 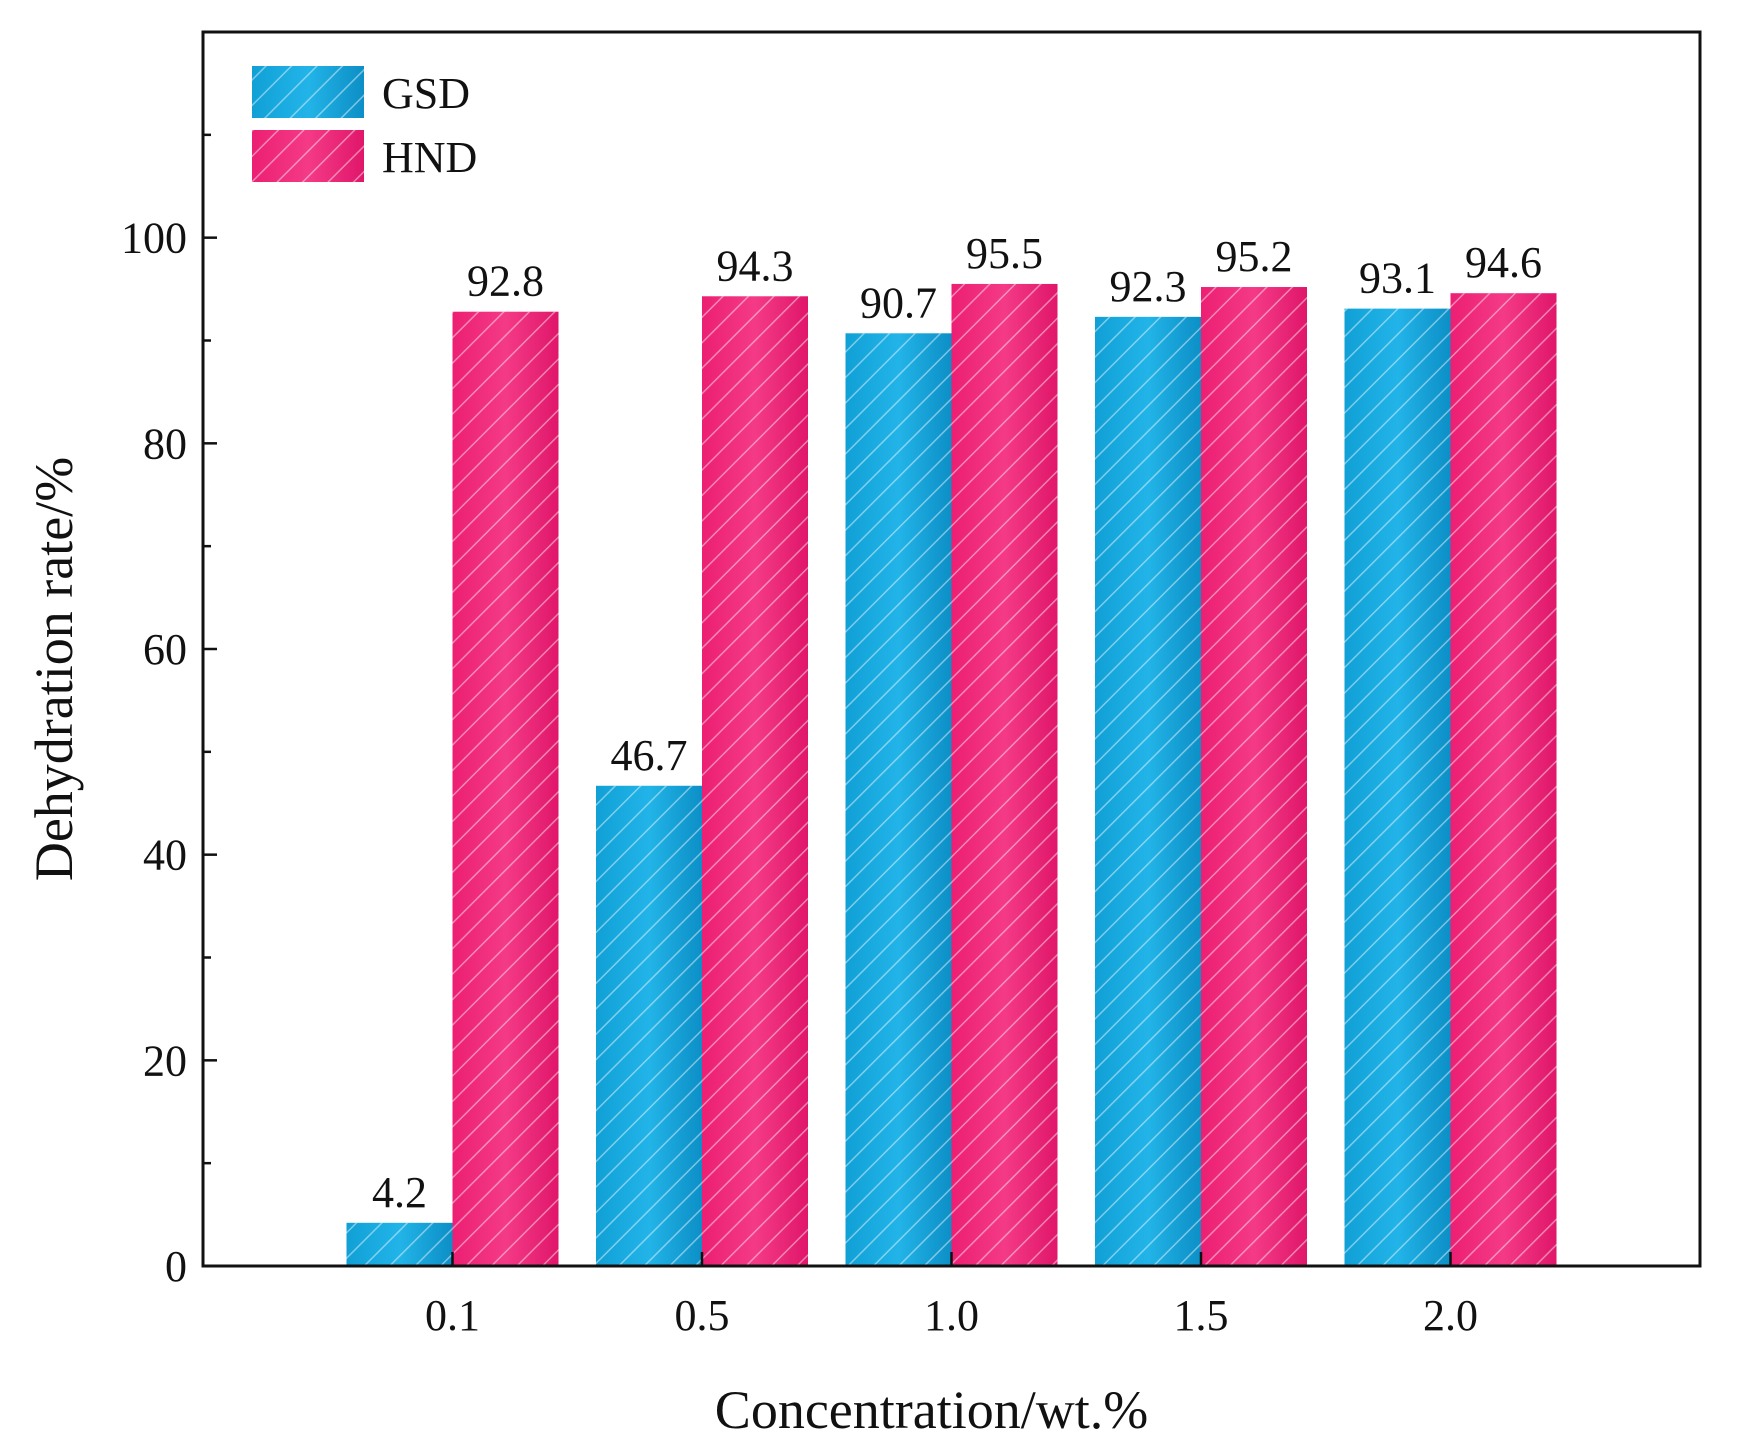 What do you see at coordinates (951, 1315) in the screenshot?
I see `x-tick-label-1.0: 1.0` at bounding box center [951, 1315].